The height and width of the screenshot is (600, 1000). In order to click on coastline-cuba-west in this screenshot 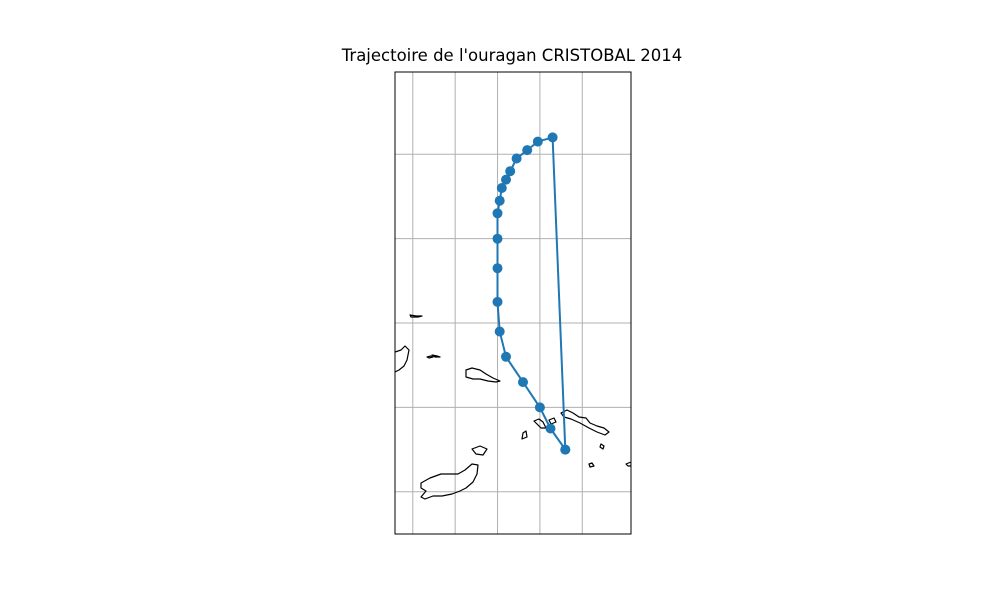, I will do `click(402, 359)`.